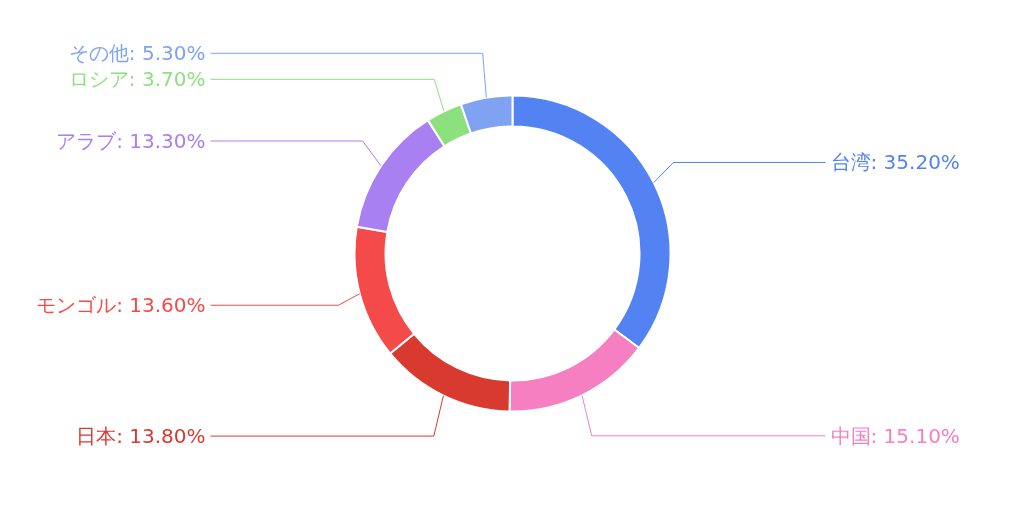 This screenshot has width=1024, height=507. Describe the element at coordinates (131, 140) in the screenshot. I see `slice-label: アラブ: 13.30%` at that location.